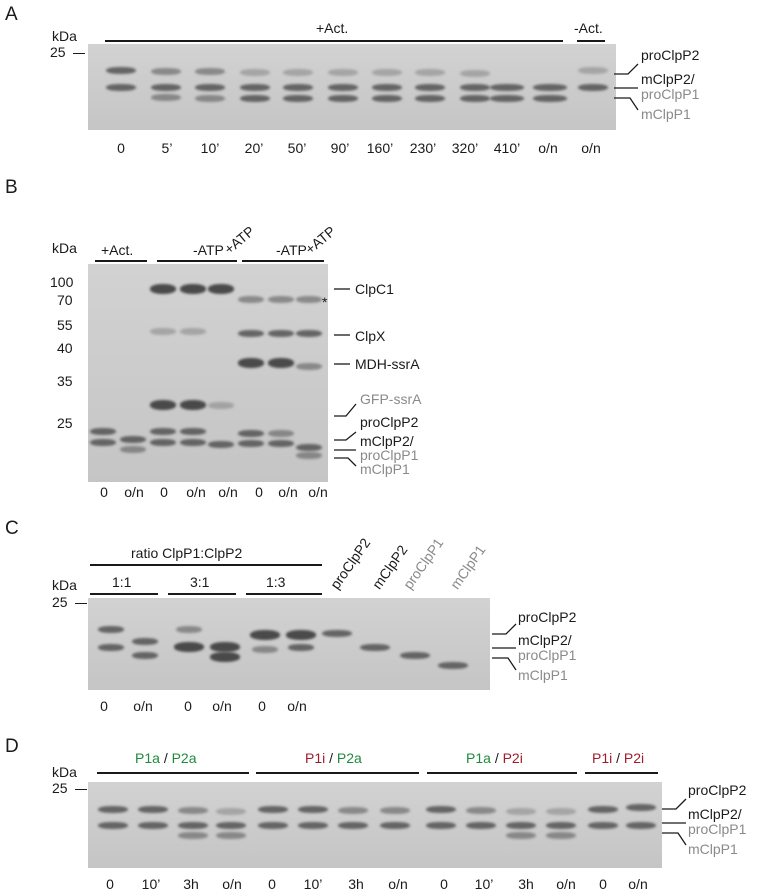 This screenshot has width=760, height=896. What do you see at coordinates (11, 14) in the screenshot?
I see `panel-letter-a: A` at bounding box center [11, 14].